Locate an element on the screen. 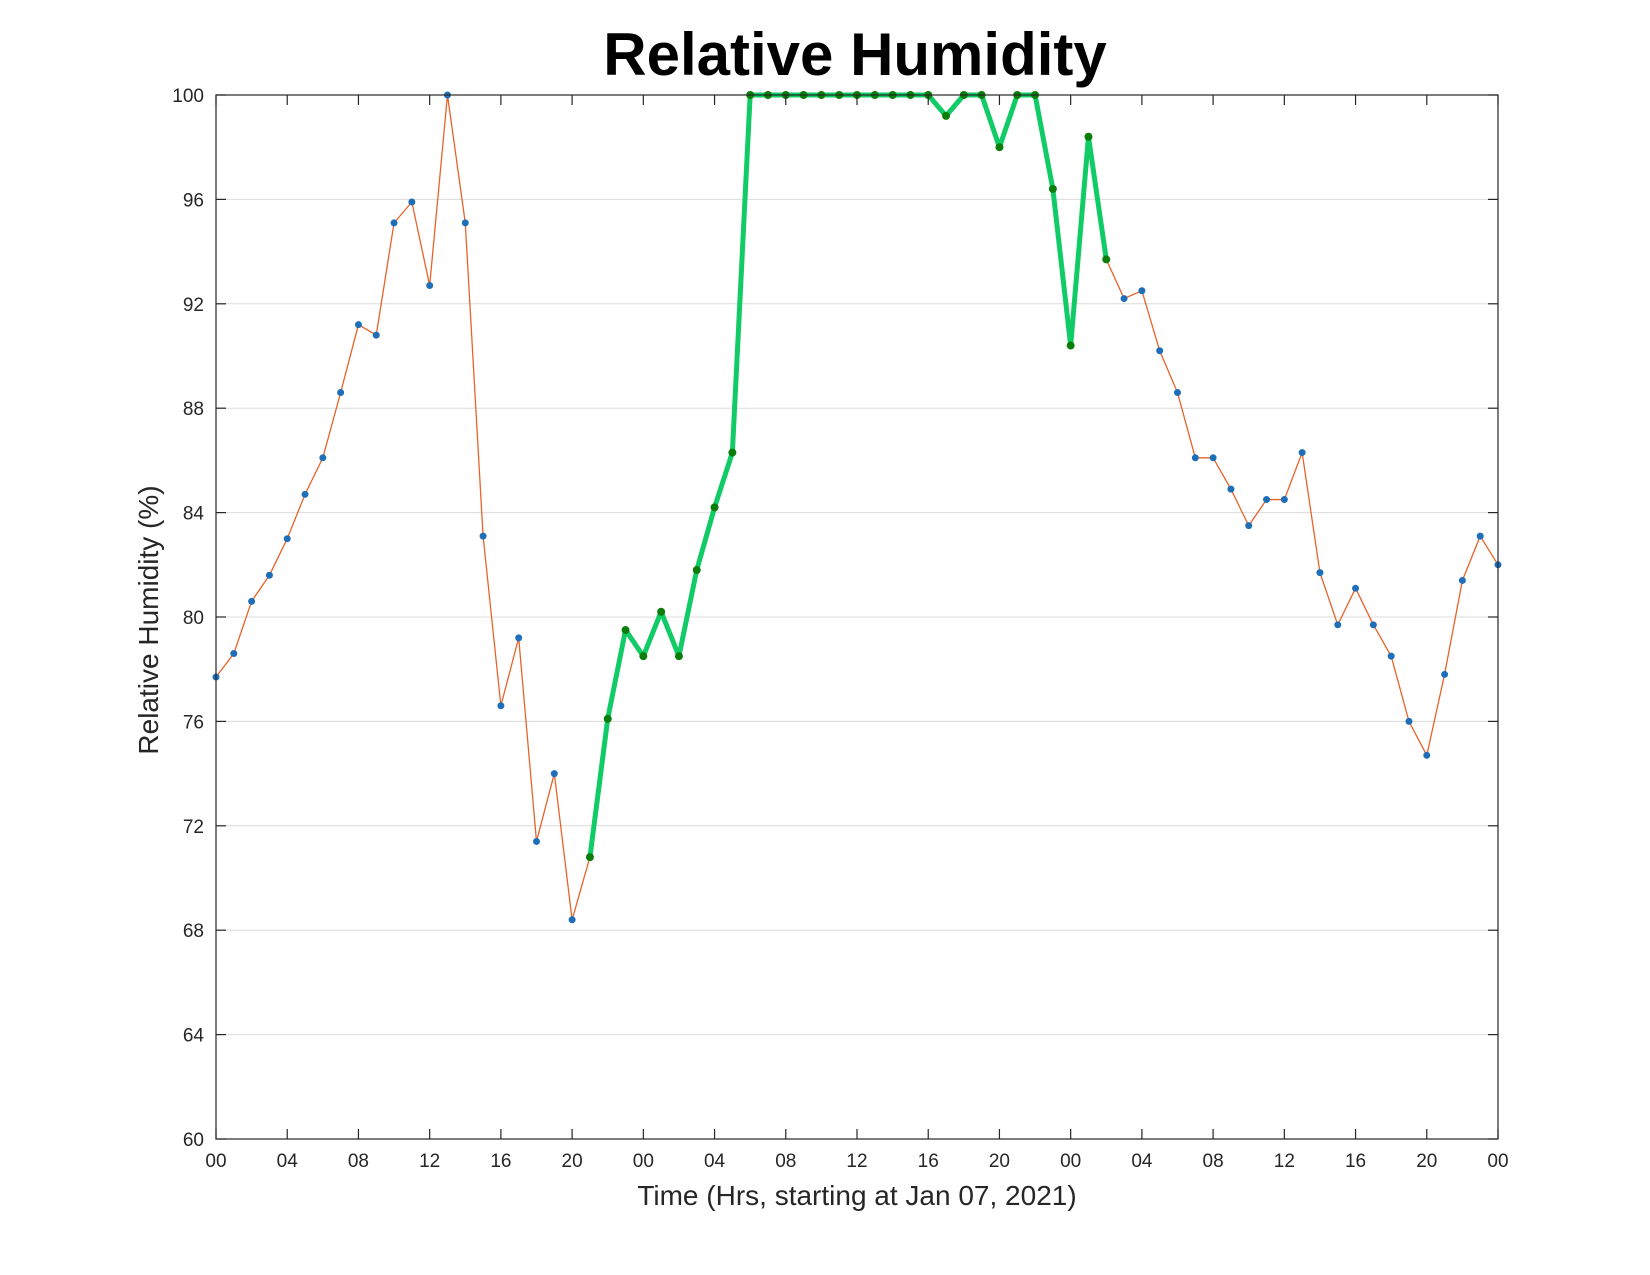  y-tick-label: 60 is located at coordinates (193, 1140).